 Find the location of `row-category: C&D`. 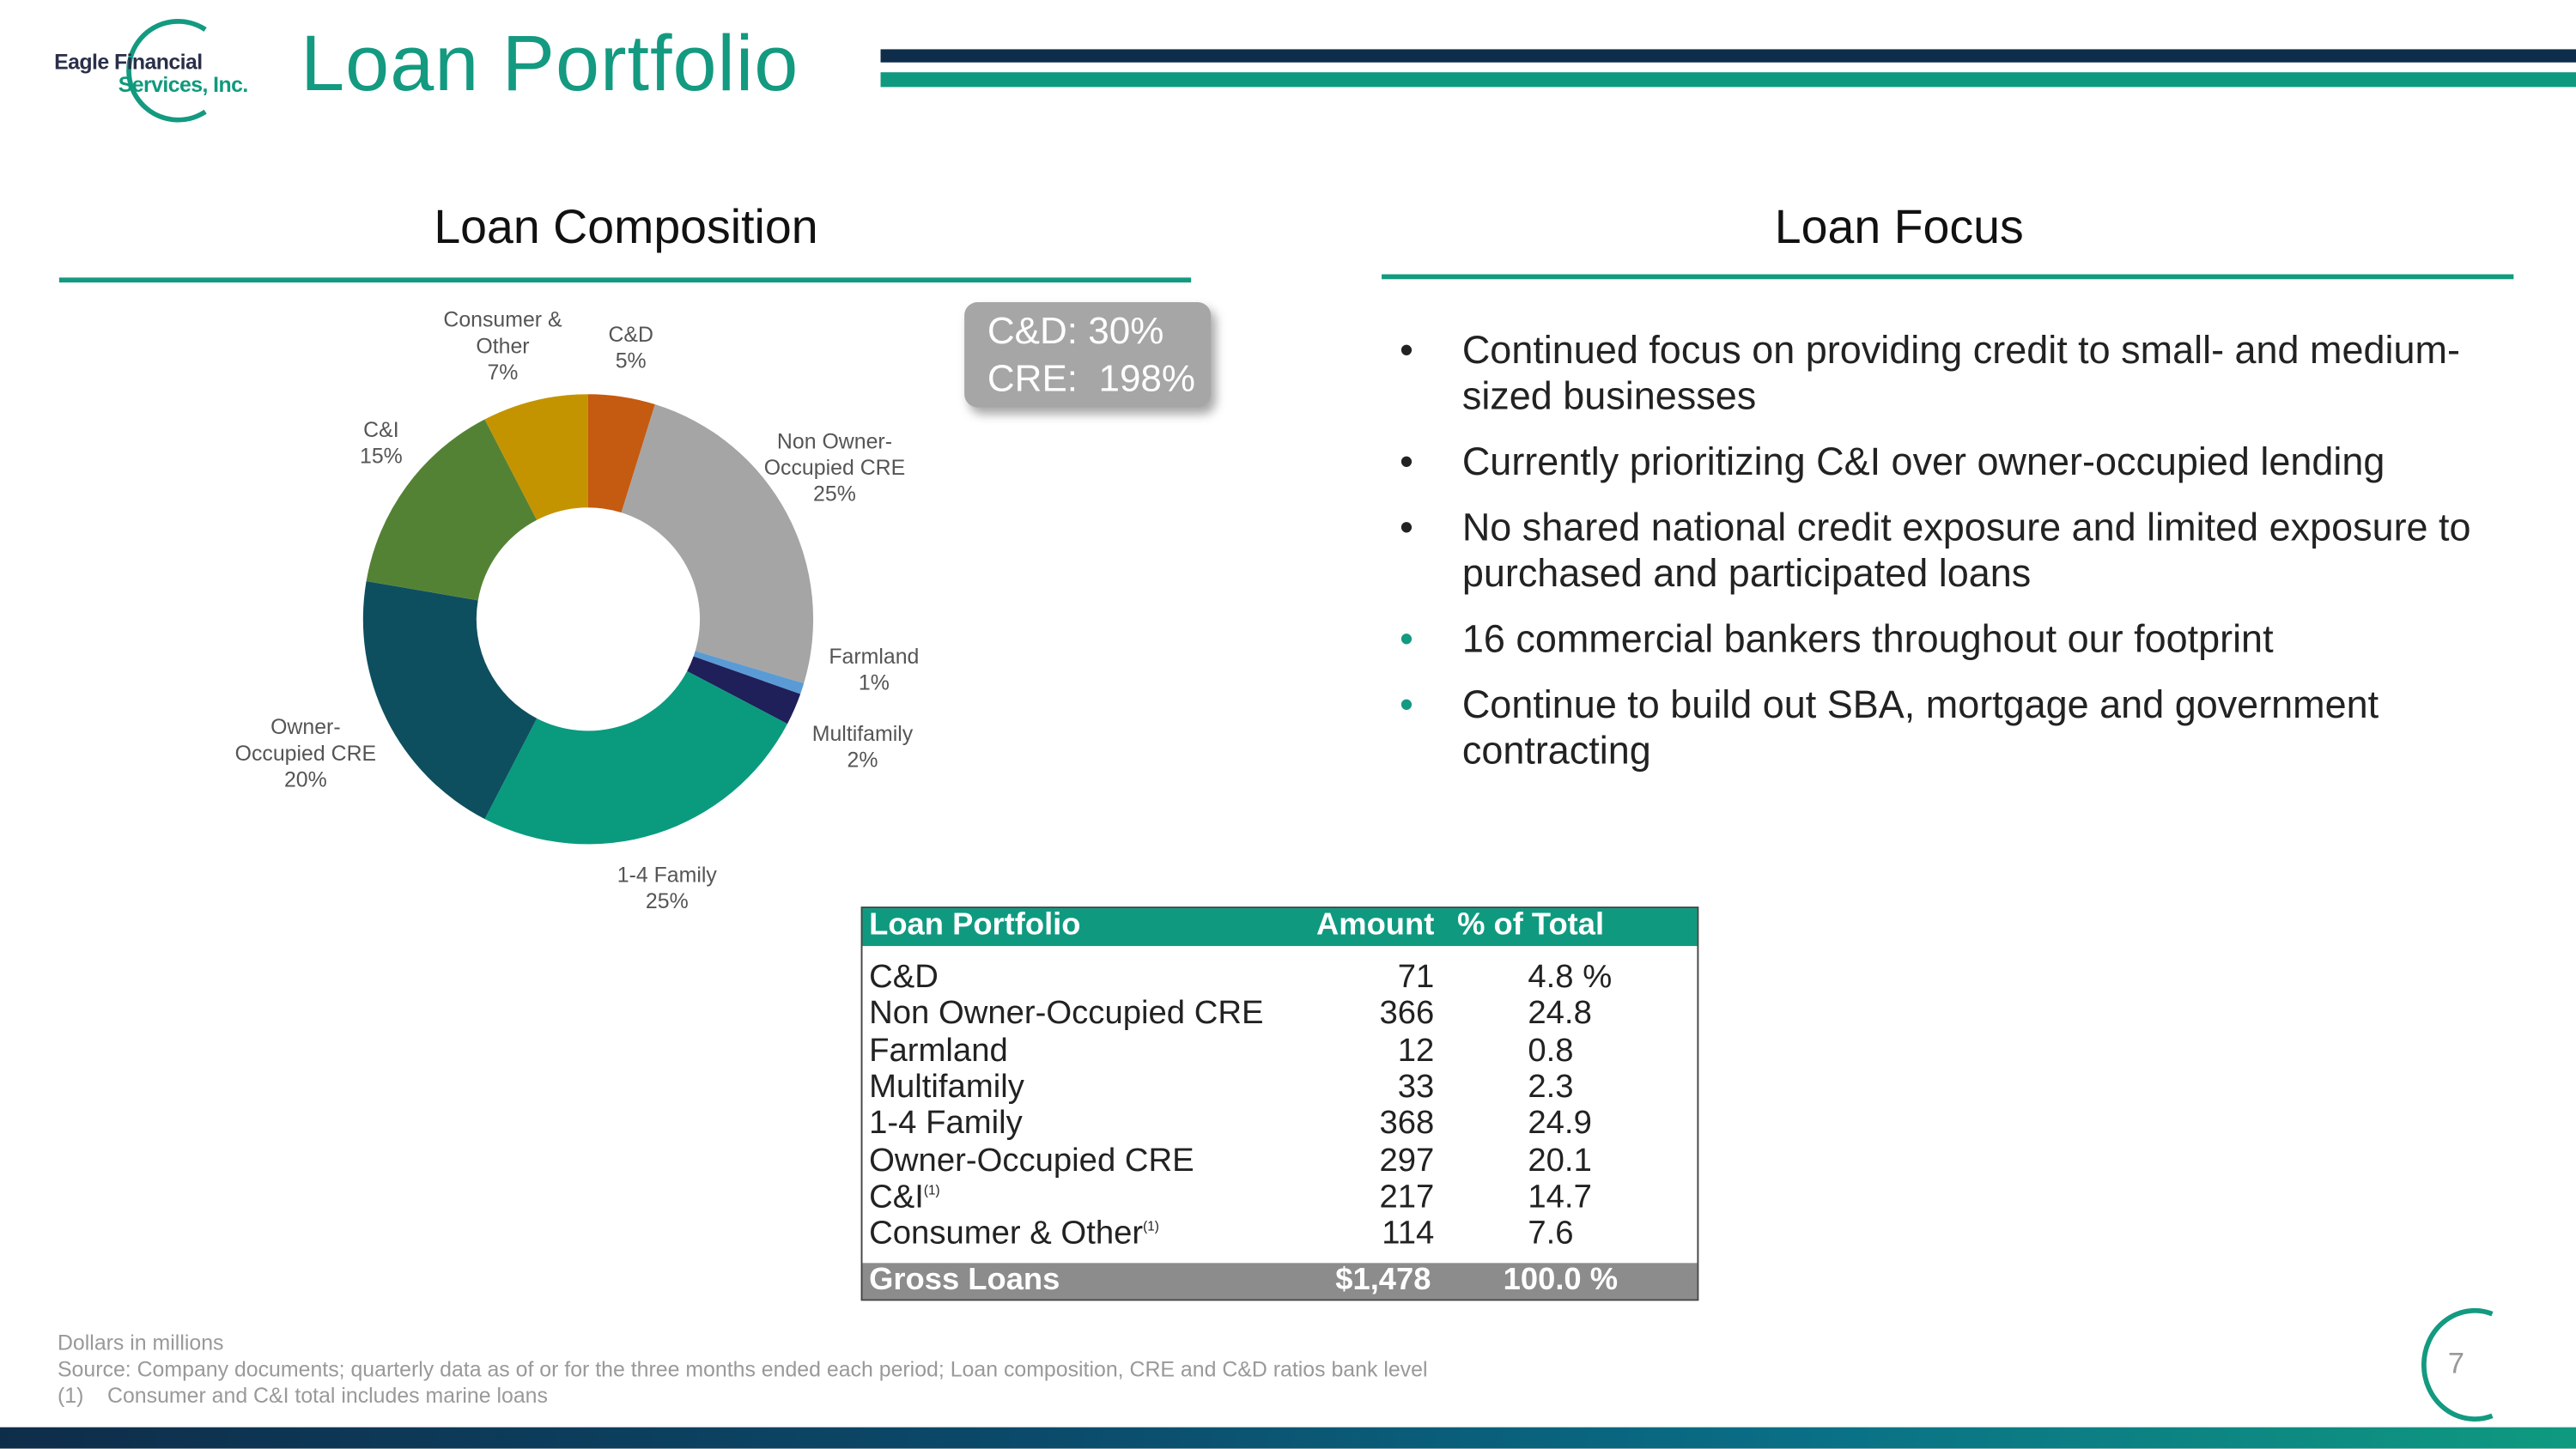

row-category: C&D is located at coordinates (904, 977).